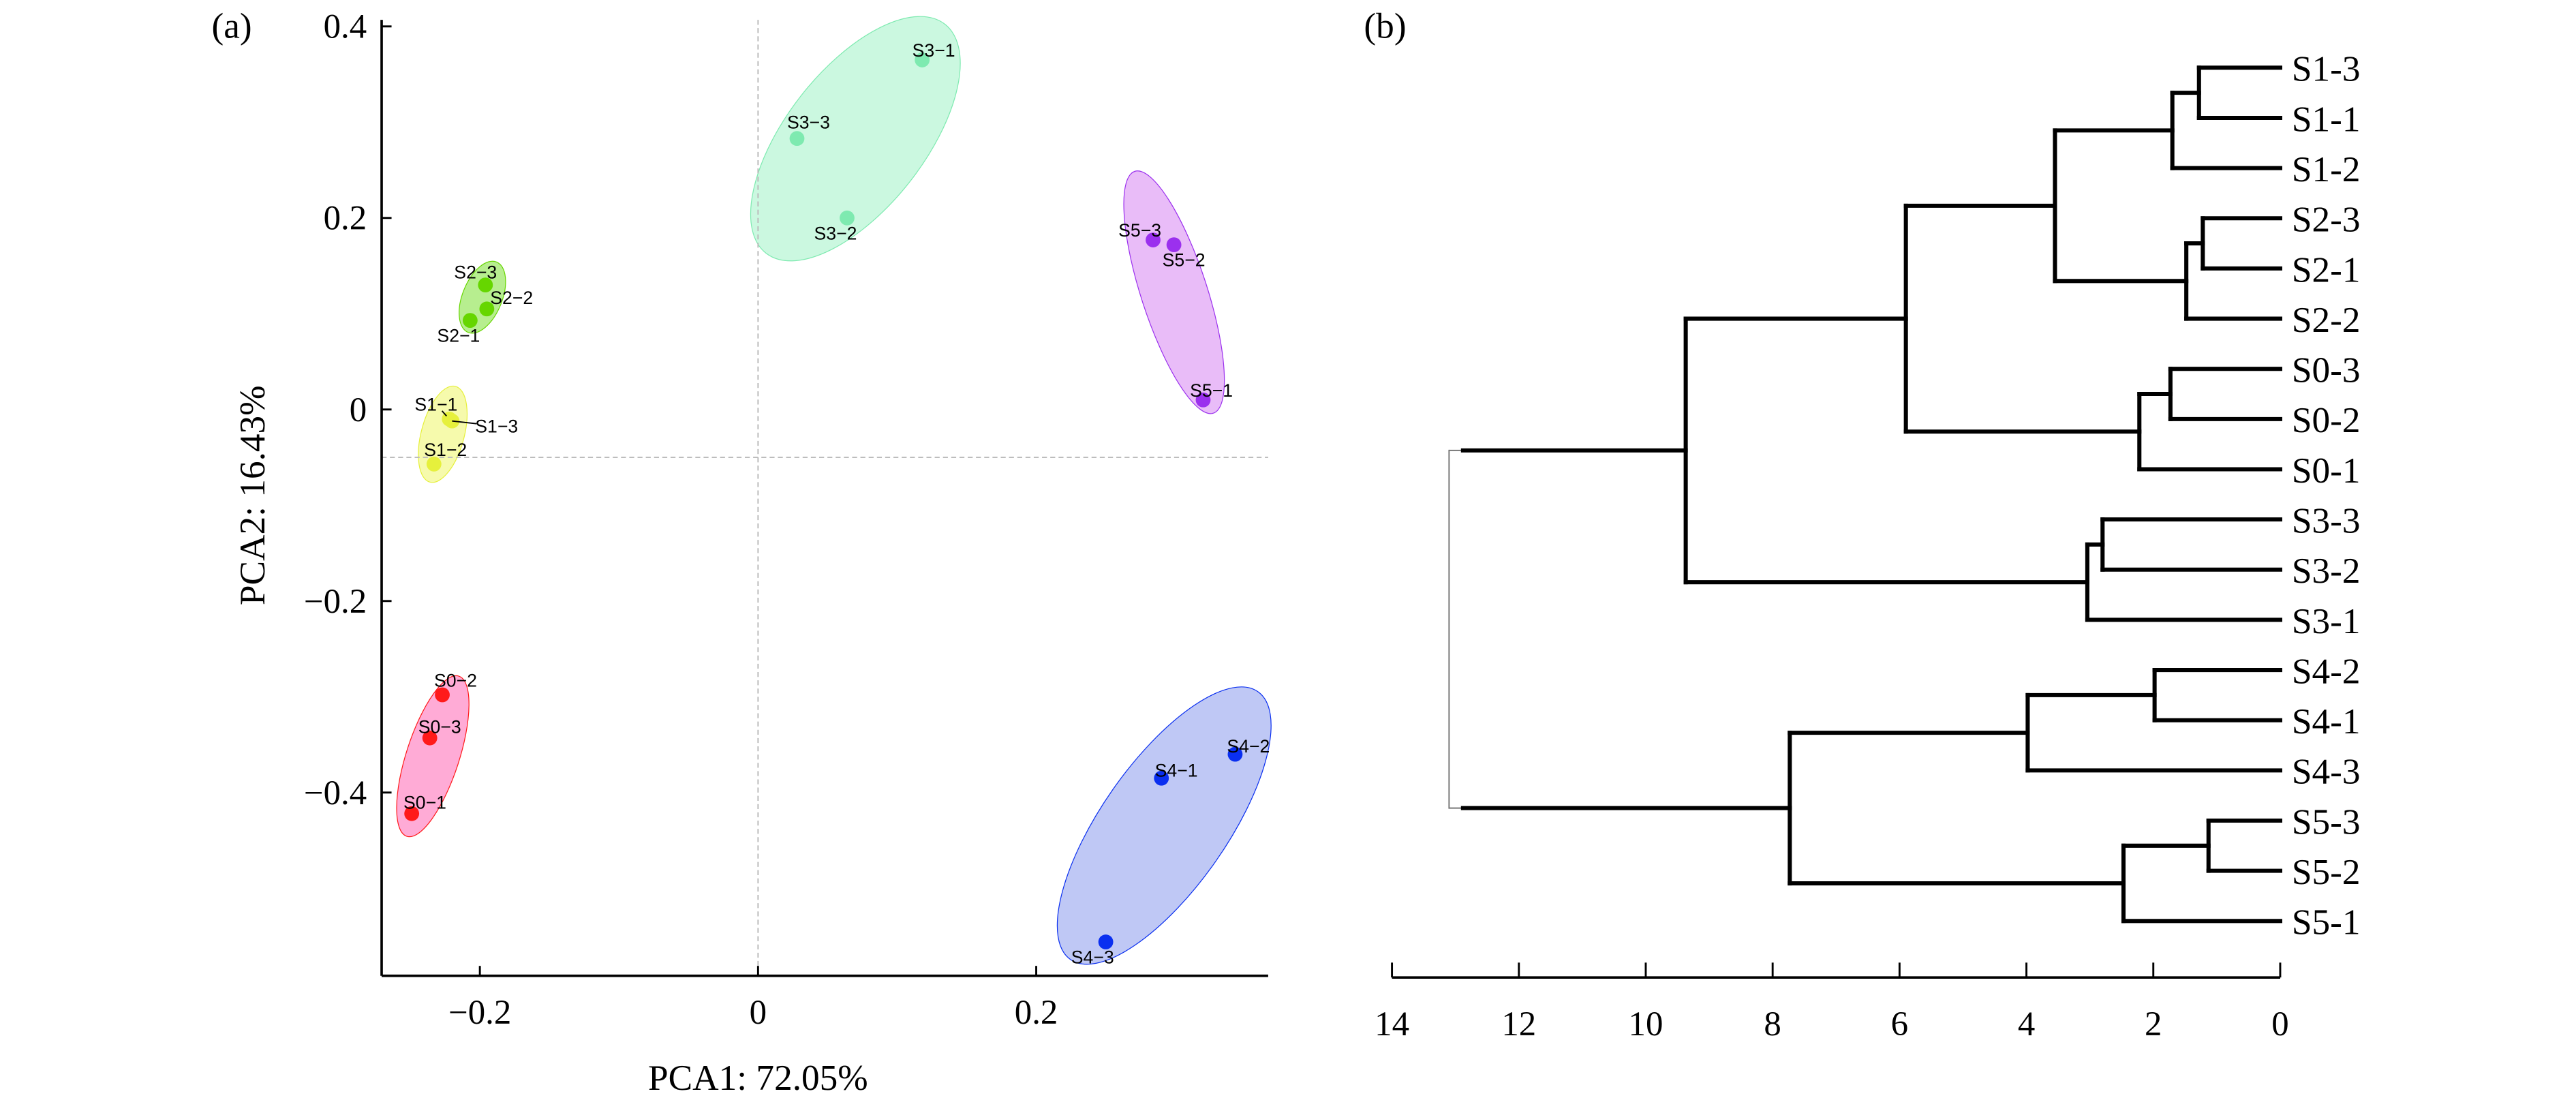  Describe the element at coordinates (433, 756) in the screenshot. I see `ellipse-s0` at that location.